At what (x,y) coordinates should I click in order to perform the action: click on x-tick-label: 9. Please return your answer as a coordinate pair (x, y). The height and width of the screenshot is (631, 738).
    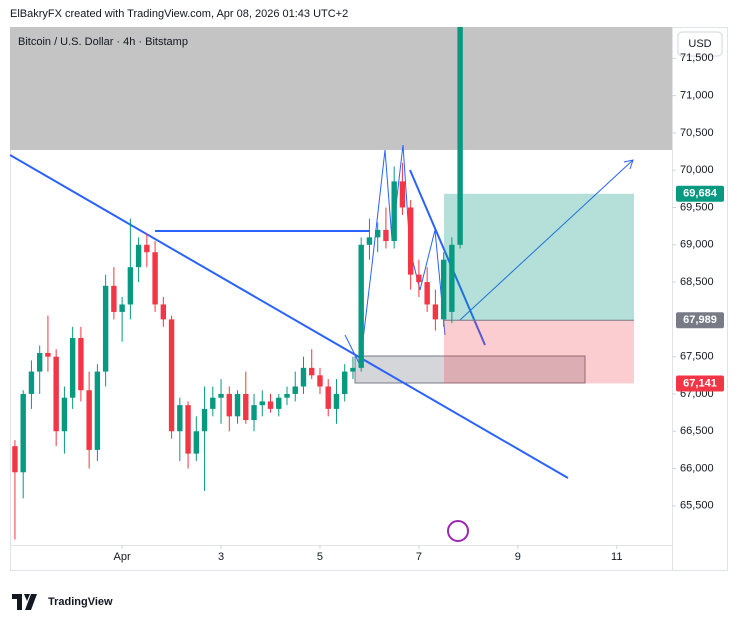
    Looking at the image, I should click on (518, 557).